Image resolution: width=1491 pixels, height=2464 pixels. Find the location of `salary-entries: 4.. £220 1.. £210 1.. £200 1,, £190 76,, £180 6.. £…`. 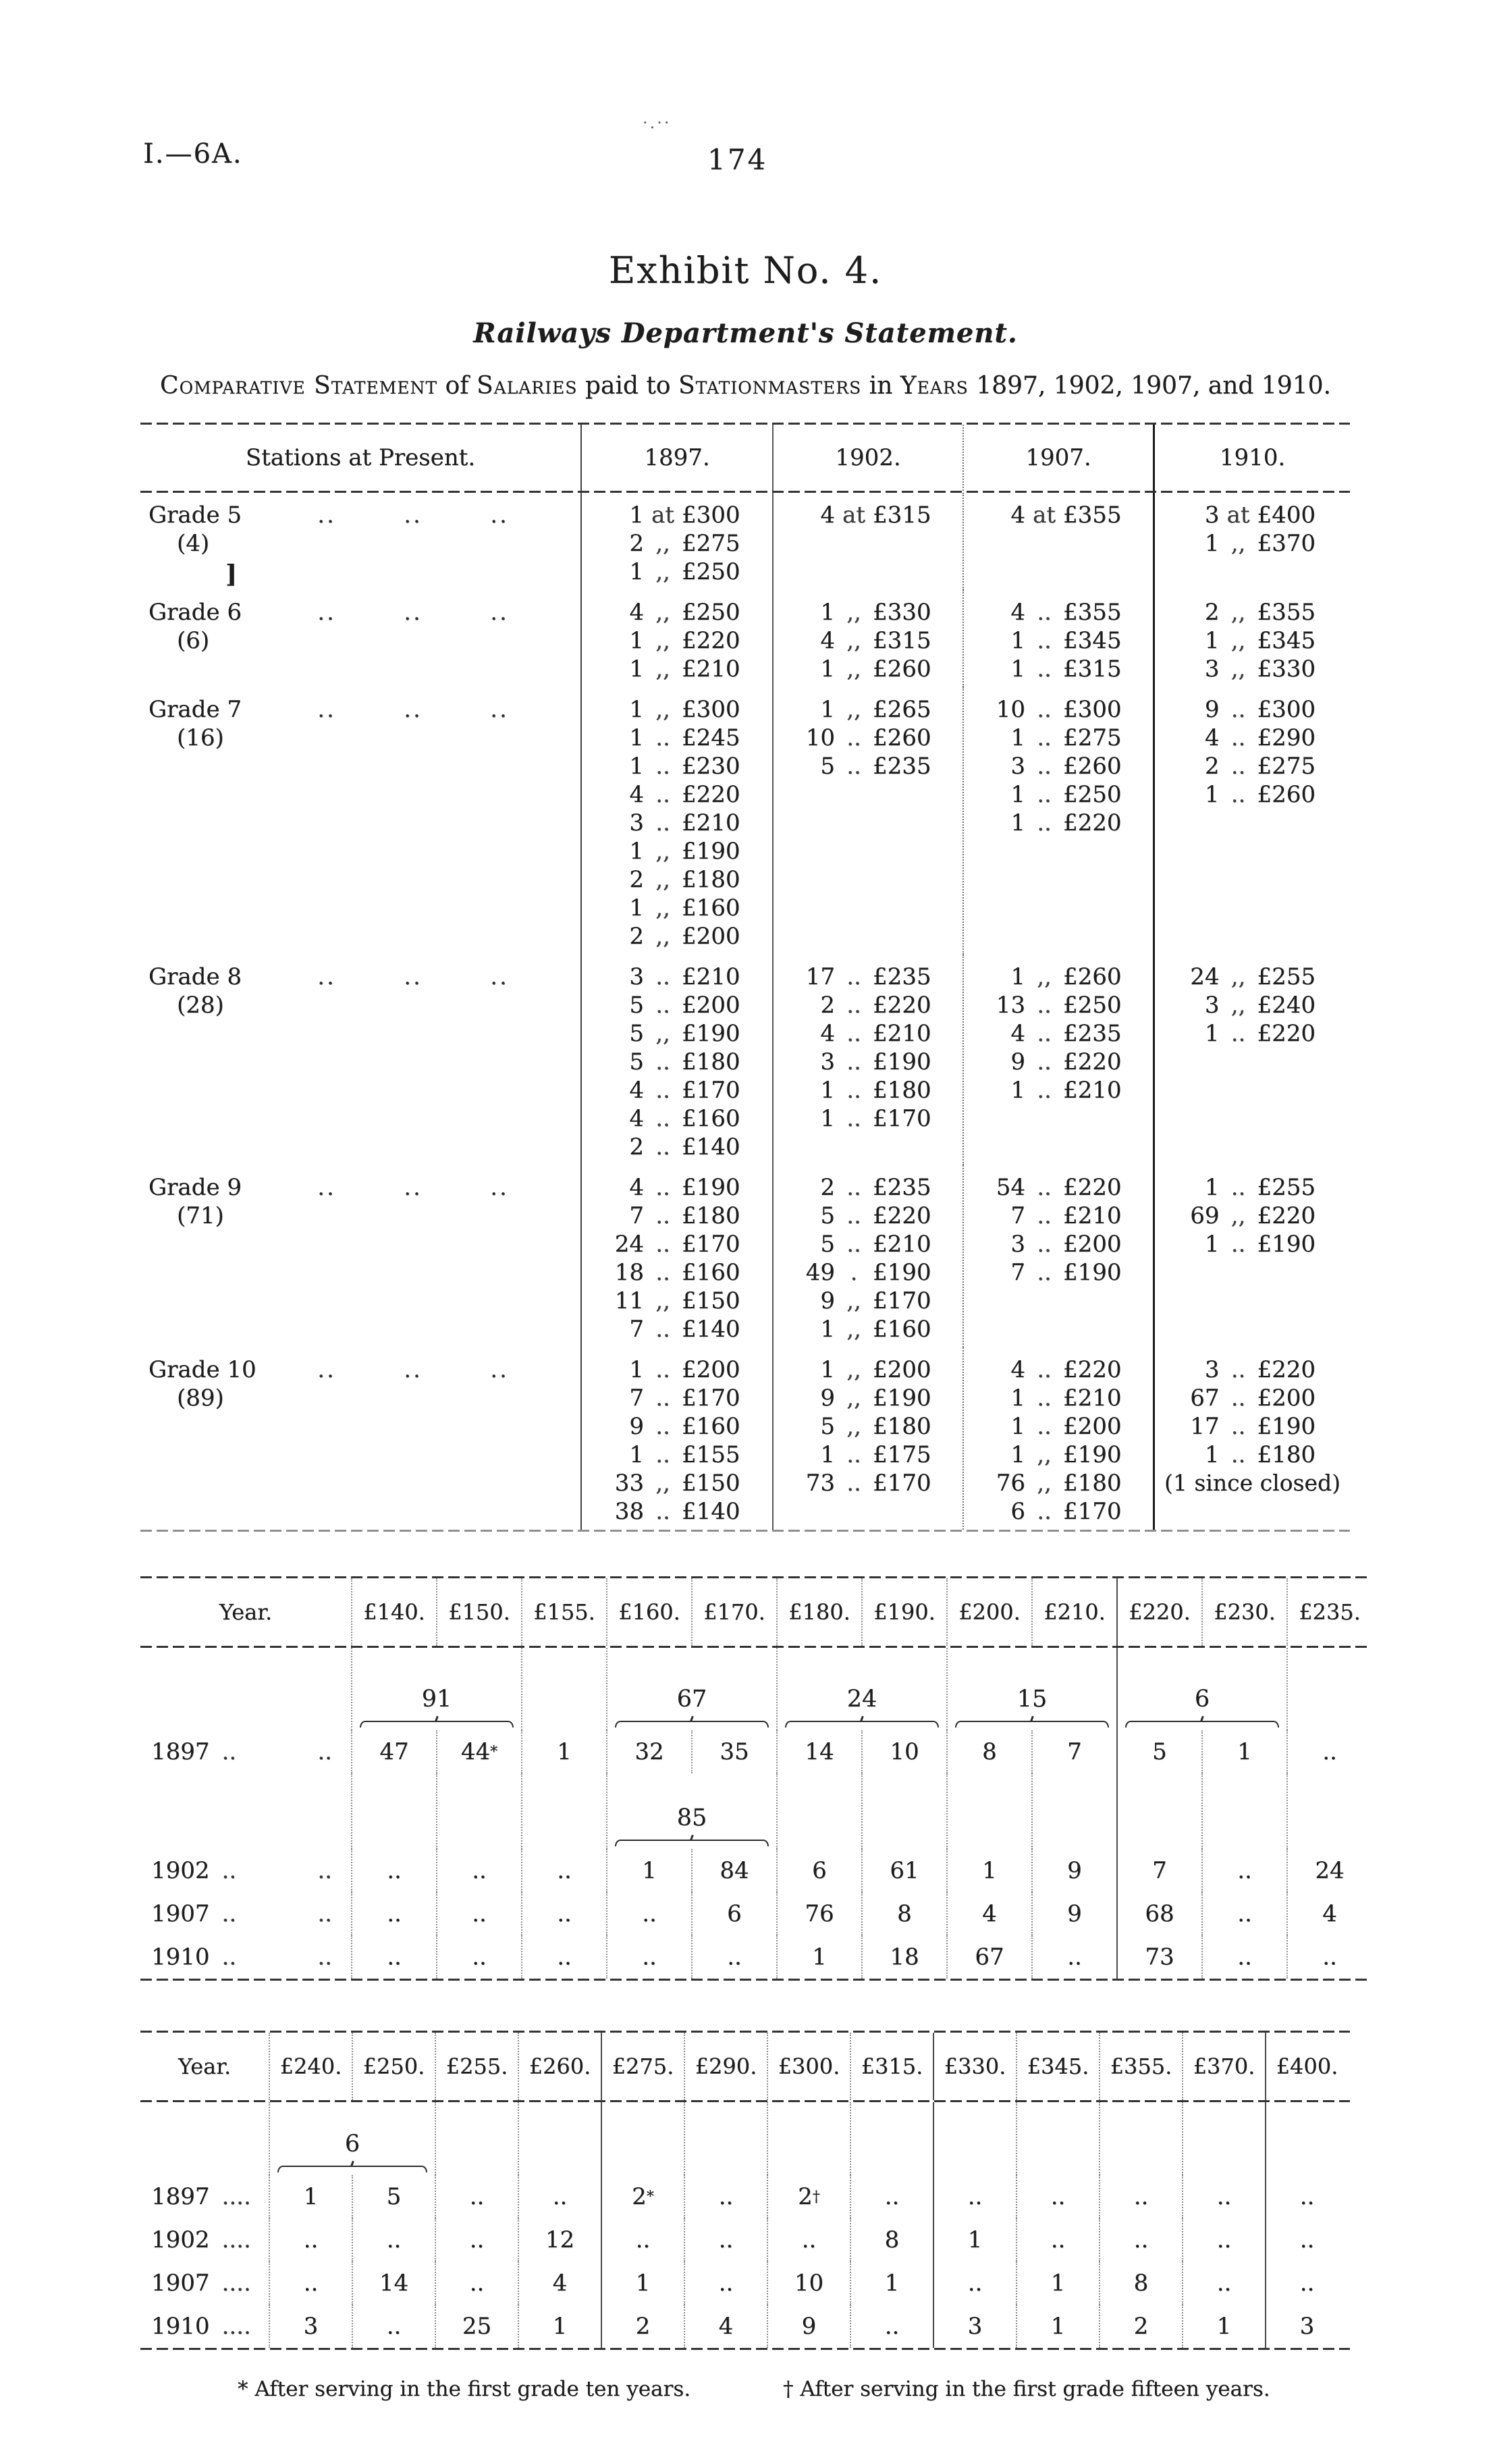

salary-entries: 4.. £220 1.. £210 1.. £200 1,, £190 76,, £180 6.. £… is located at coordinates (1058, 1436).